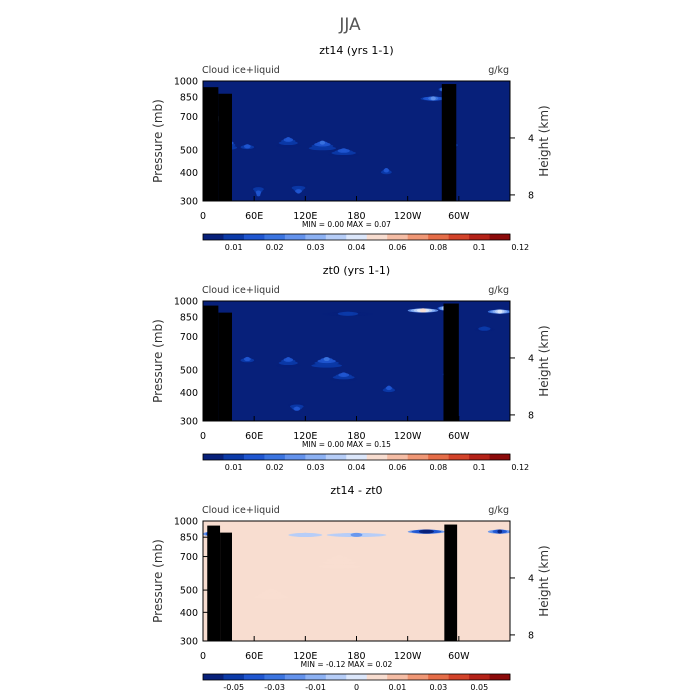  What do you see at coordinates (479, 247) in the screenshot?
I see `colorbar-label: 0.1` at bounding box center [479, 247].